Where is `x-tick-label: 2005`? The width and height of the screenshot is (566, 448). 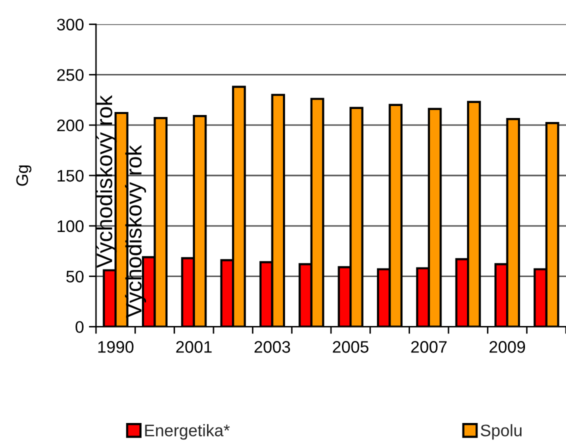
x-tick-label: 2005 is located at coordinates (350, 347).